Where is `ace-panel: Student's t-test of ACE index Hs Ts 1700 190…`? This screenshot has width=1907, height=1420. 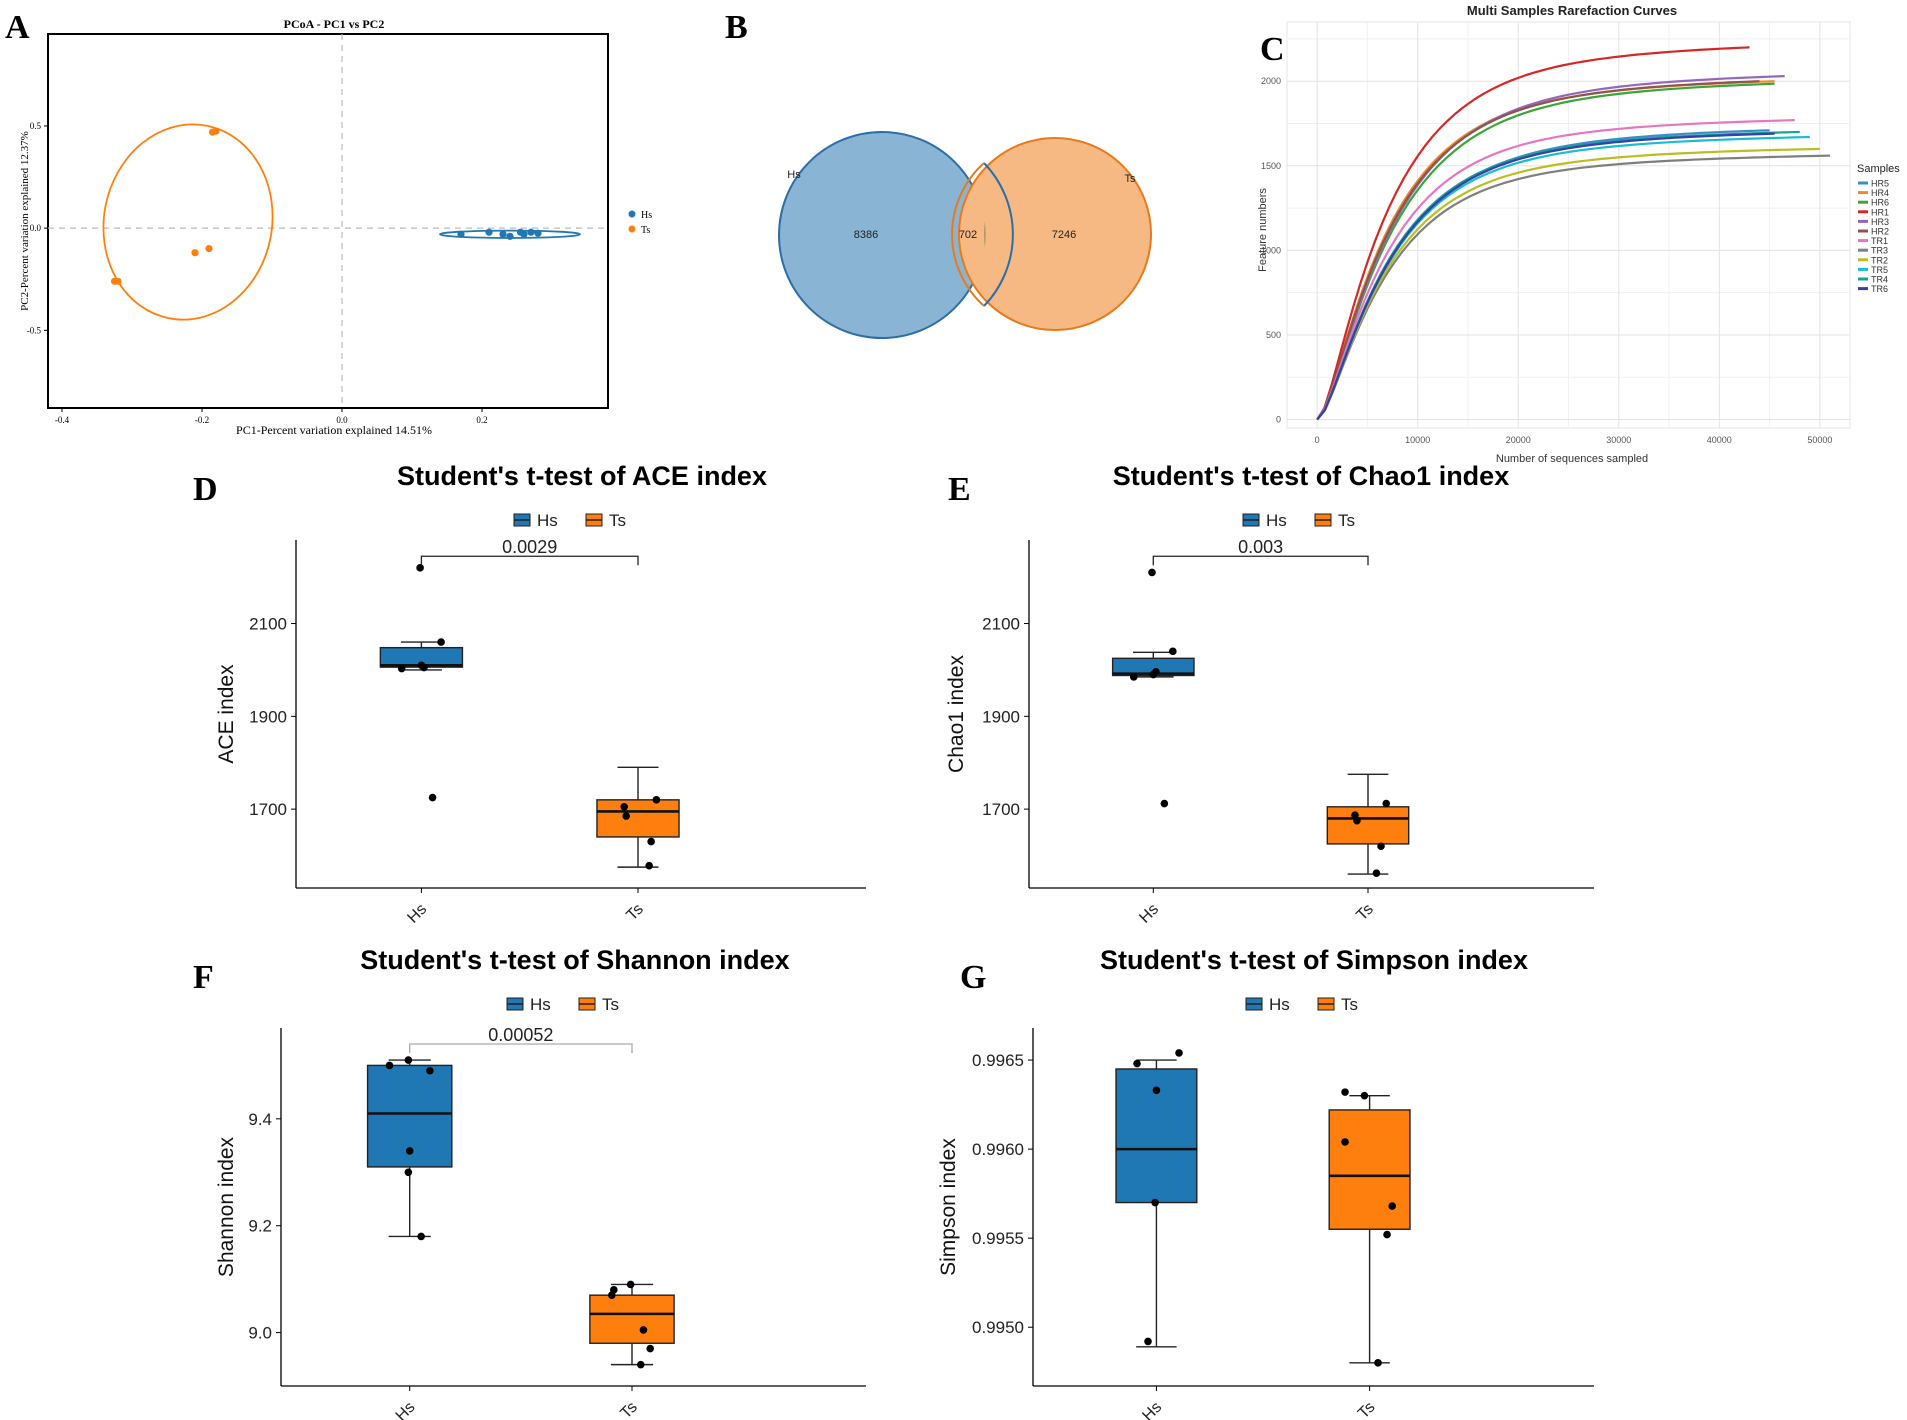 ace-panel: Student's t-test of ACE index Hs Ts 1700 190… is located at coordinates (540, 694).